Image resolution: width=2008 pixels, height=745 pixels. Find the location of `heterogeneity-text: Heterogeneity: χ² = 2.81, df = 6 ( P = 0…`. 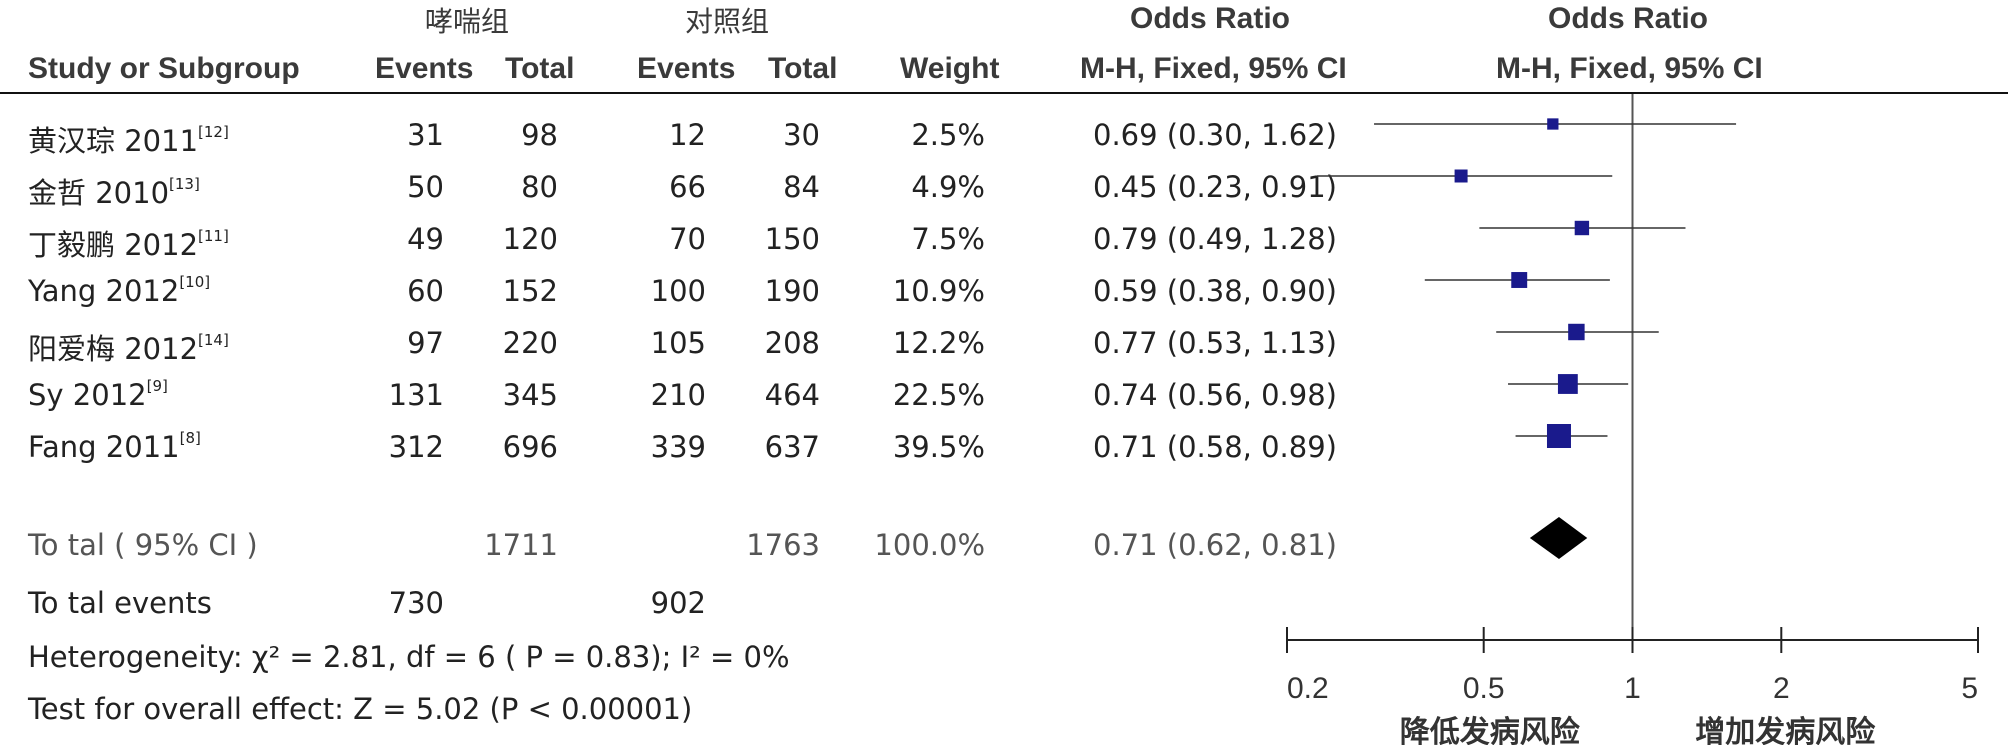

heterogeneity-text: Heterogeneity: χ² = 2.81, df = 6 ( P = 0… is located at coordinates (409, 657).